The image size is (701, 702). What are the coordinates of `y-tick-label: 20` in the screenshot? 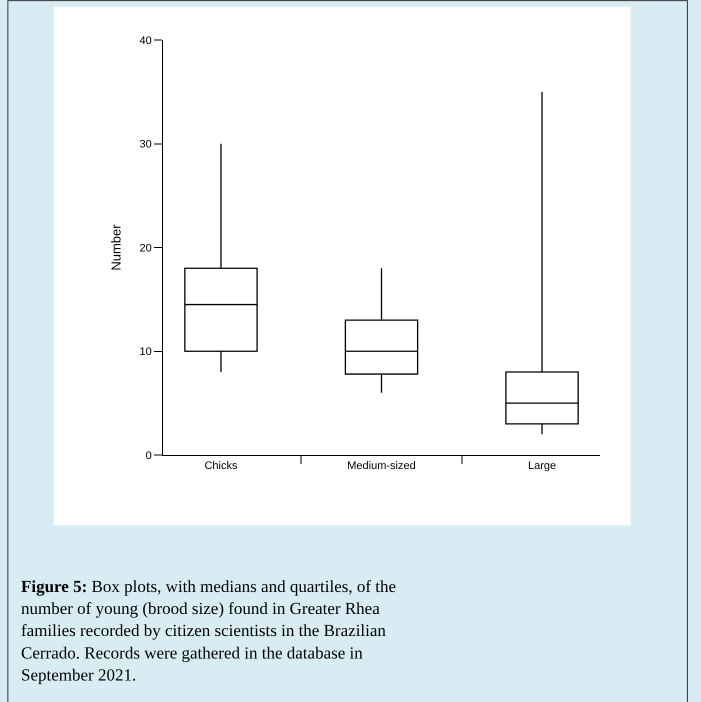 It's located at (146, 248).